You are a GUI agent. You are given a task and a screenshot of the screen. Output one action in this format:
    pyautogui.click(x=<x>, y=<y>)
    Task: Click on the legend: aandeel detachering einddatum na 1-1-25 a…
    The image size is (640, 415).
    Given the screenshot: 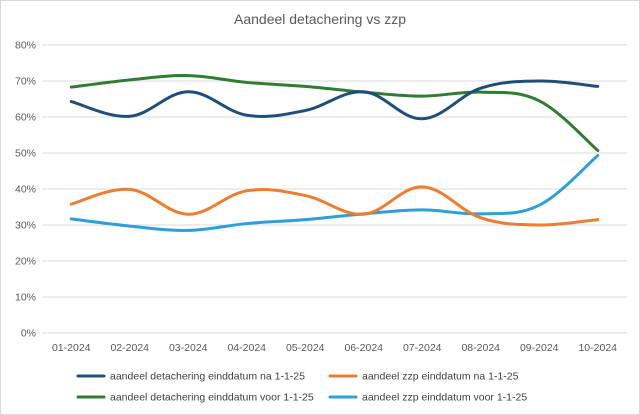 What is the action you would take?
    pyautogui.click(x=301, y=387)
    